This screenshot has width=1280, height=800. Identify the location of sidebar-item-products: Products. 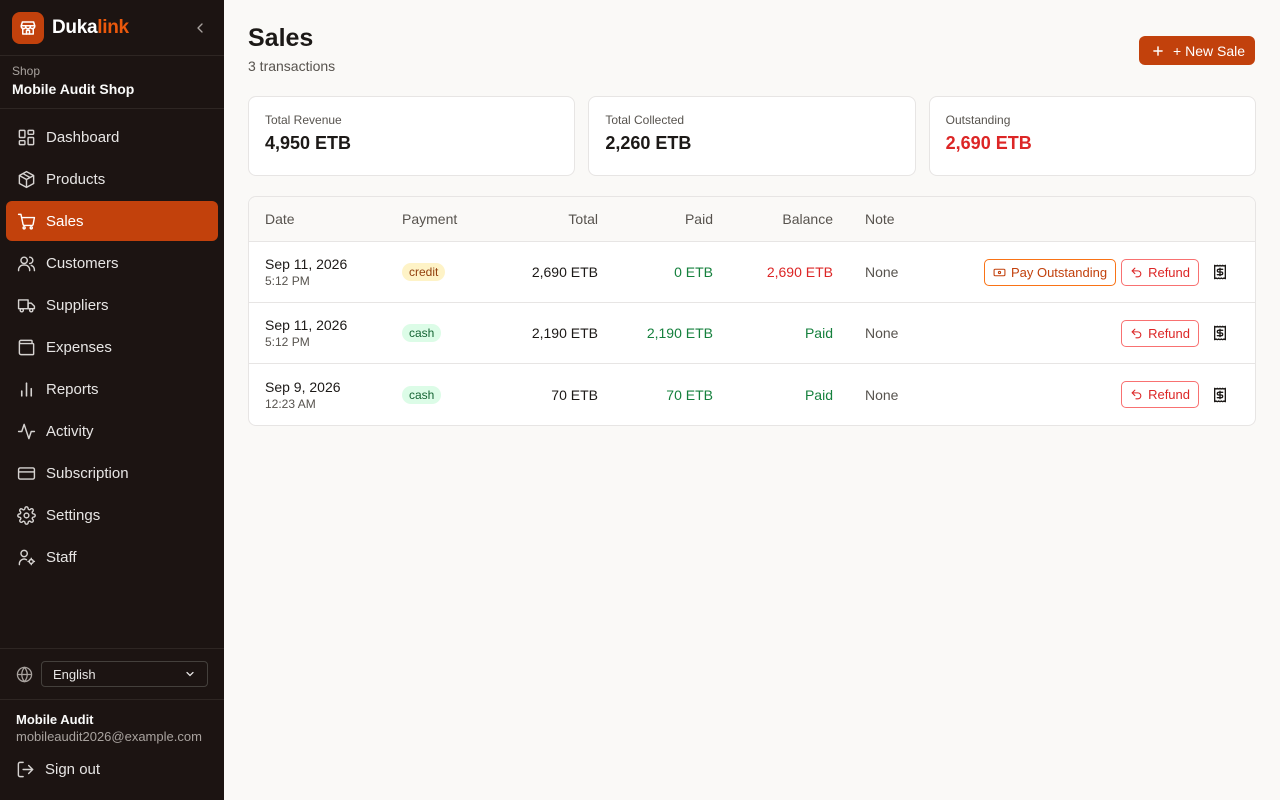
(112, 179).